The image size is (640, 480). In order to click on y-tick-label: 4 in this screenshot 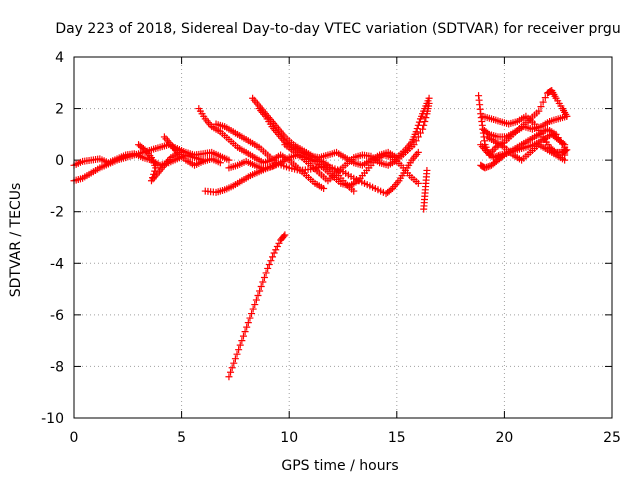, I will do `click(59, 58)`.